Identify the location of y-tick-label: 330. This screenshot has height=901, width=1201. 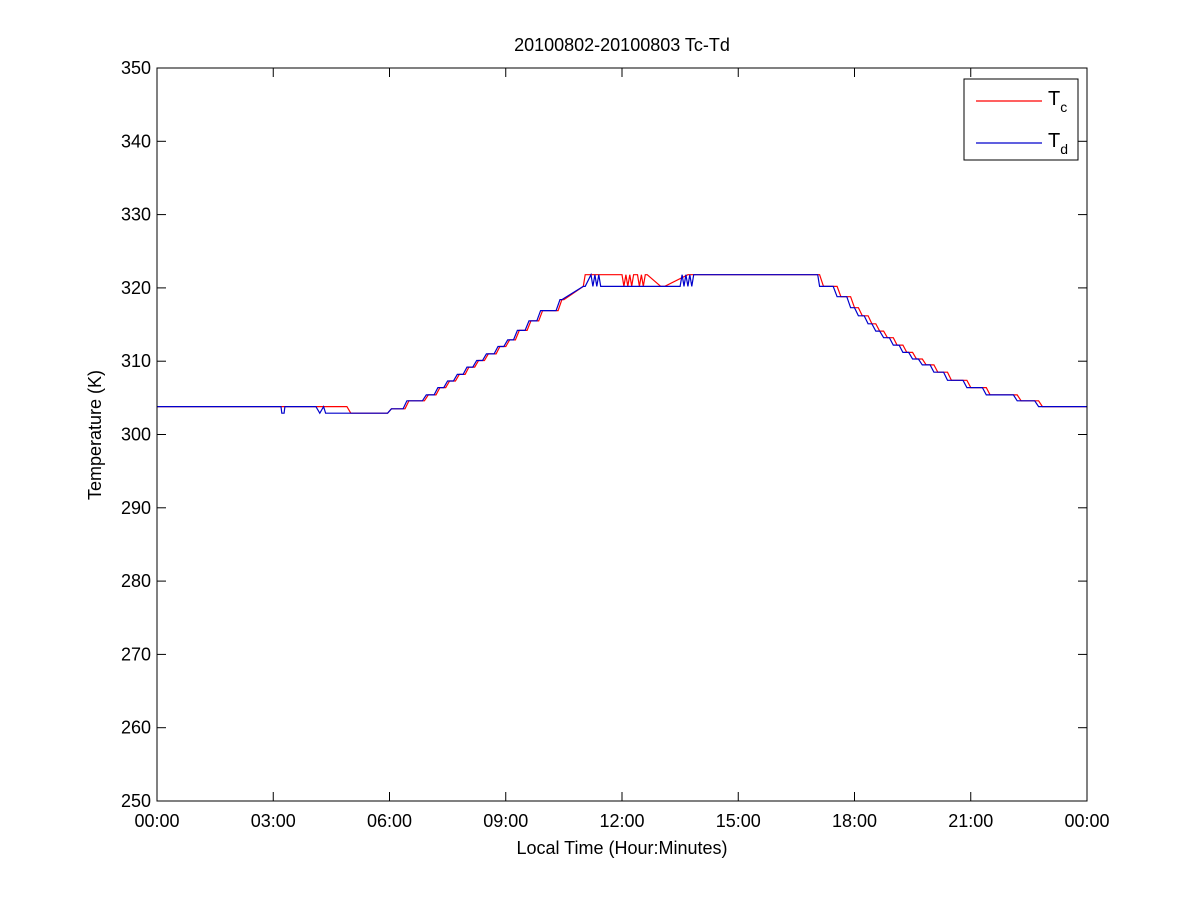
(136, 215).